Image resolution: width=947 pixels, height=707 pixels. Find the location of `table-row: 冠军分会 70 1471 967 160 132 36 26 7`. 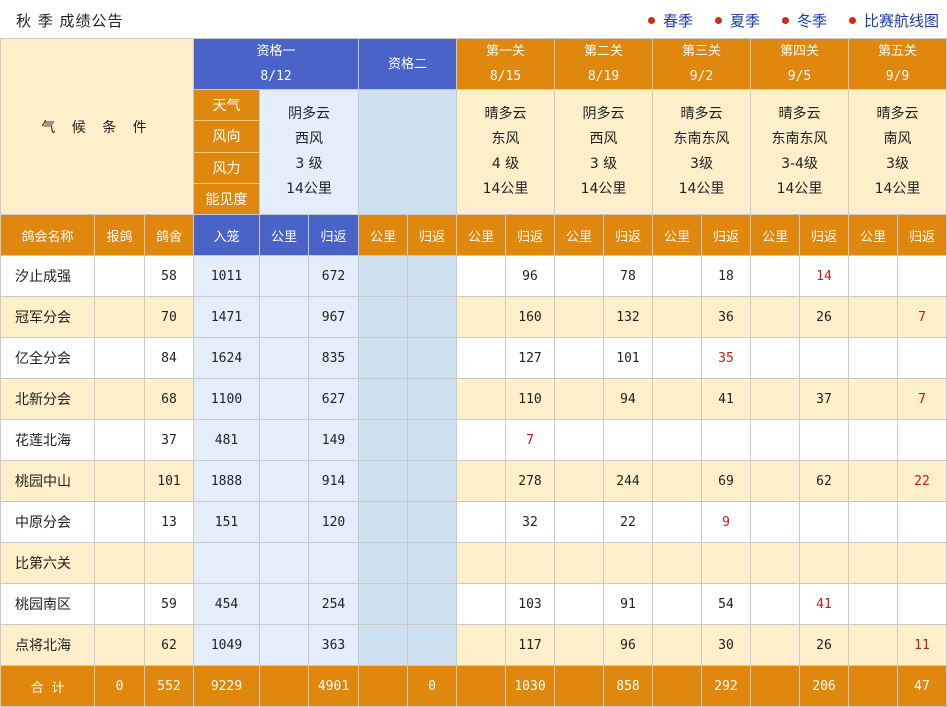

table-row: 冠军分会 70 1471 967 160 132 36 26 7 is located at coordinates (473, 317).